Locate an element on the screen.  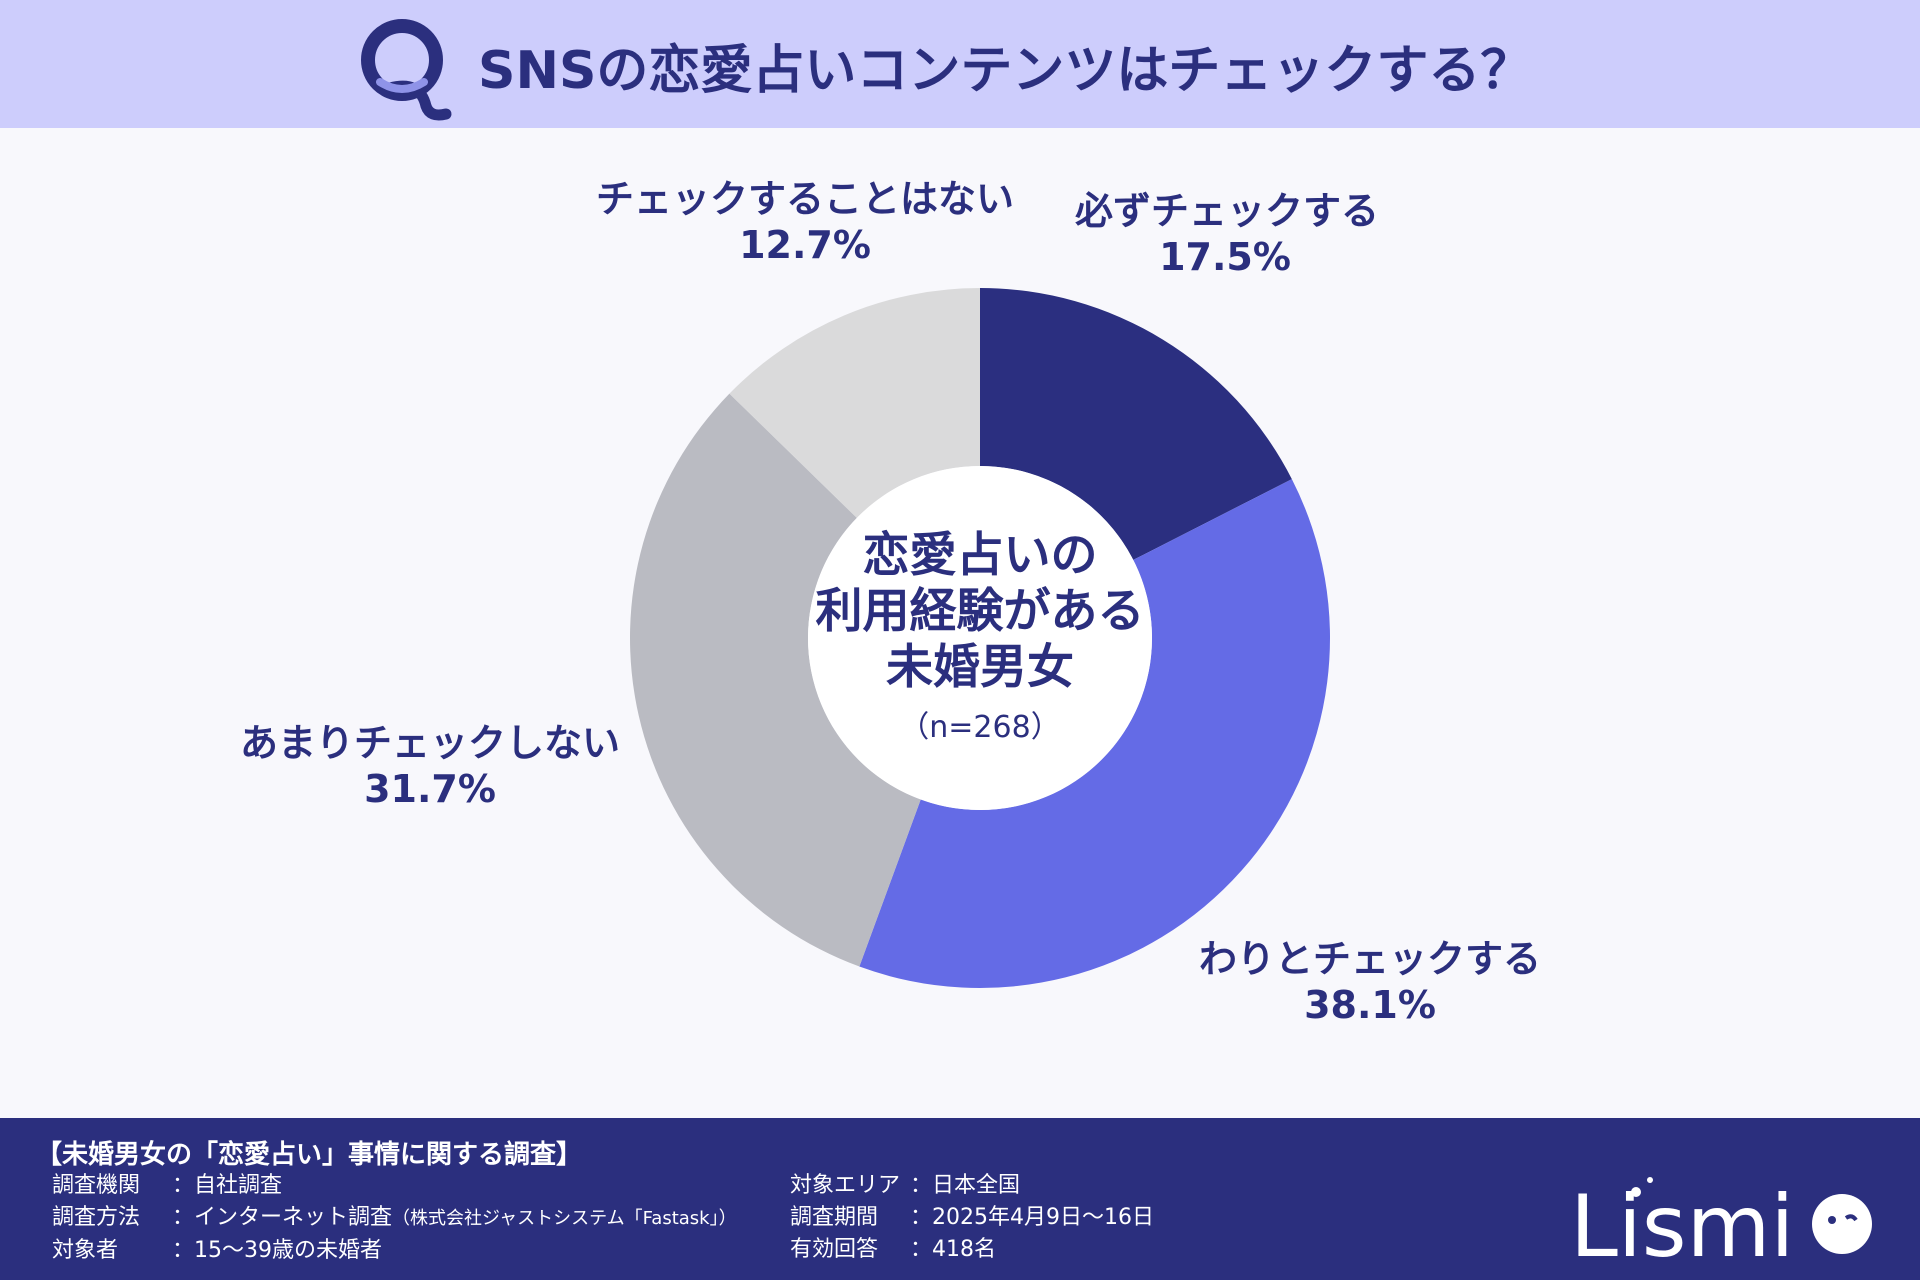
info-row: 対象エリア ：日本全国 is located at coordinates (972, 1186).